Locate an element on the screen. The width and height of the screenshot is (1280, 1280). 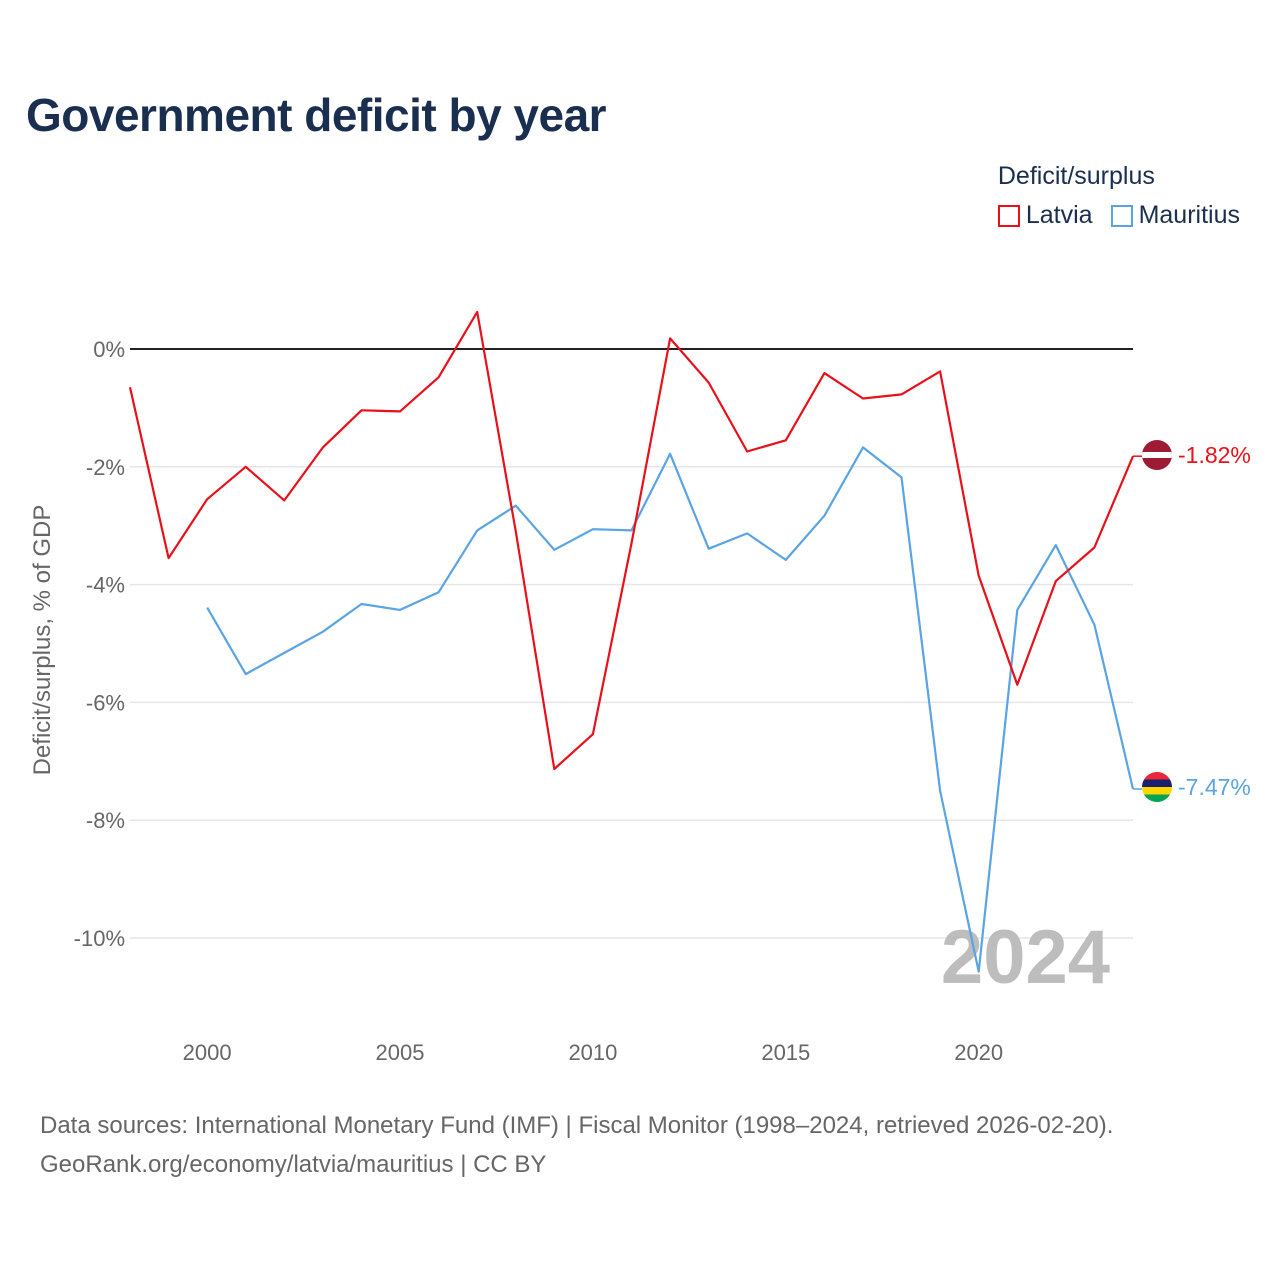
legend-swatch-latvia is located at coordinates (1008, 215).